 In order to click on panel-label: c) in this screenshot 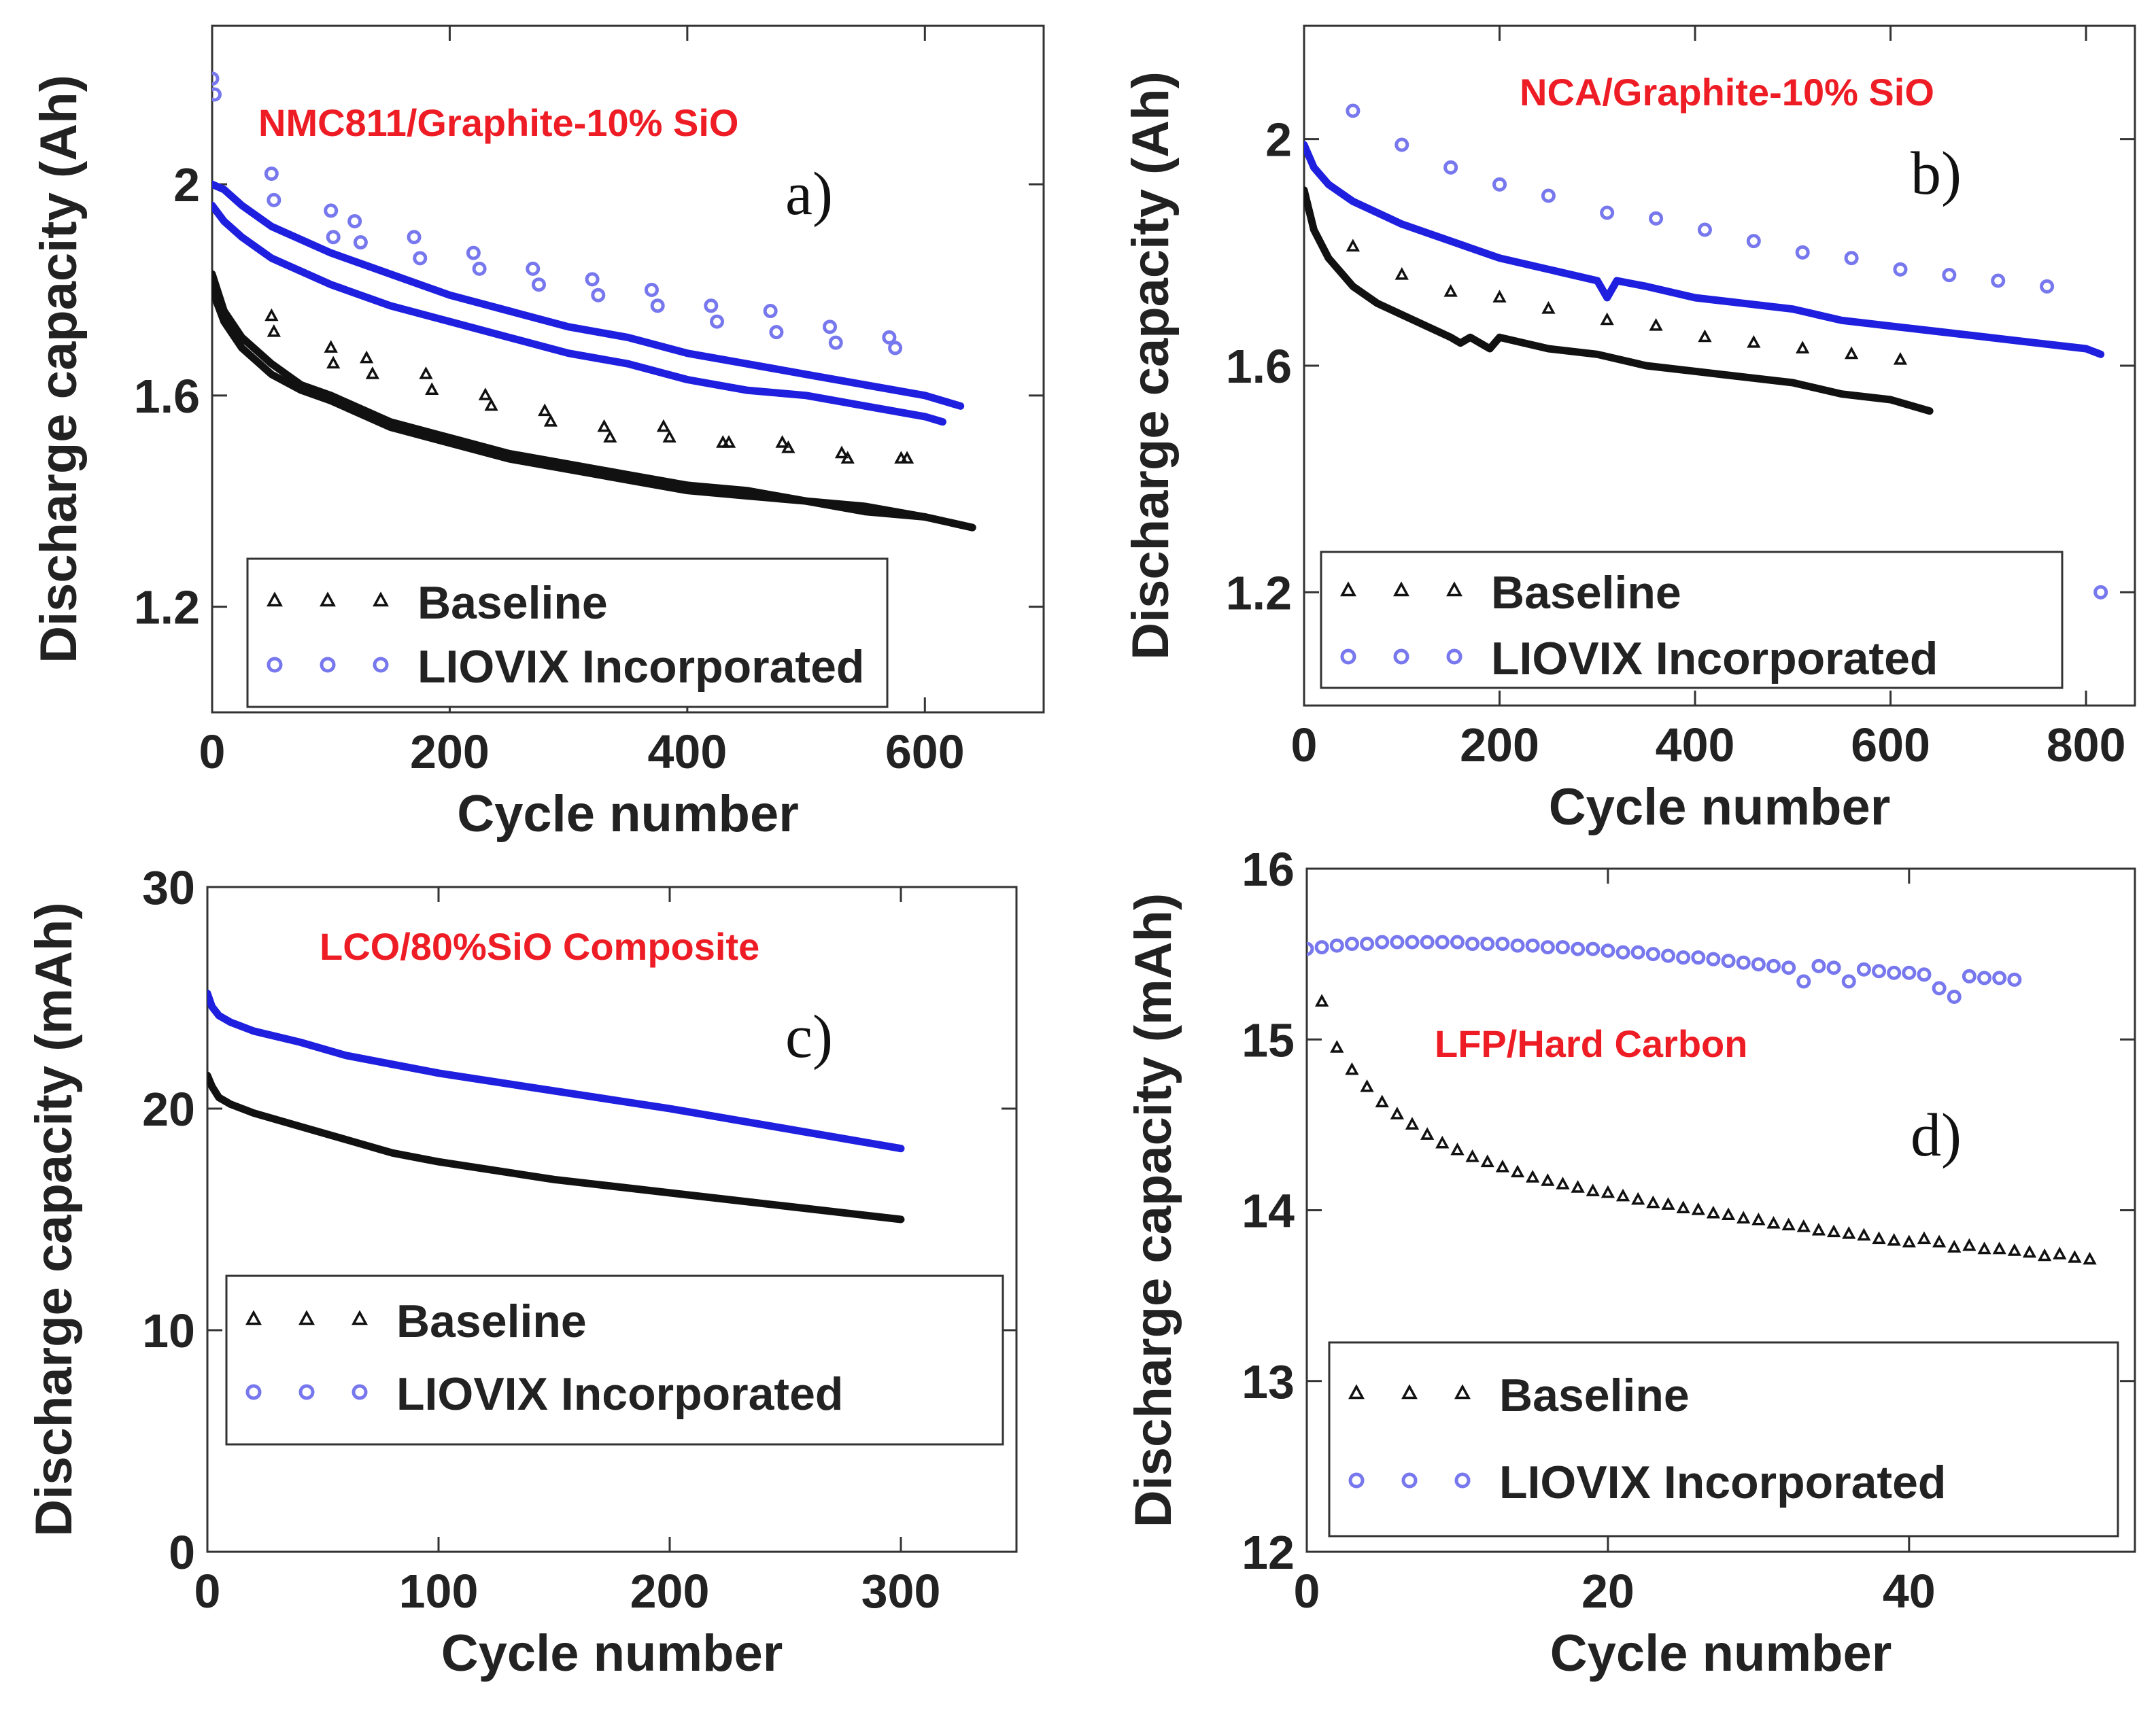, I will do `click(809, 1037)`.